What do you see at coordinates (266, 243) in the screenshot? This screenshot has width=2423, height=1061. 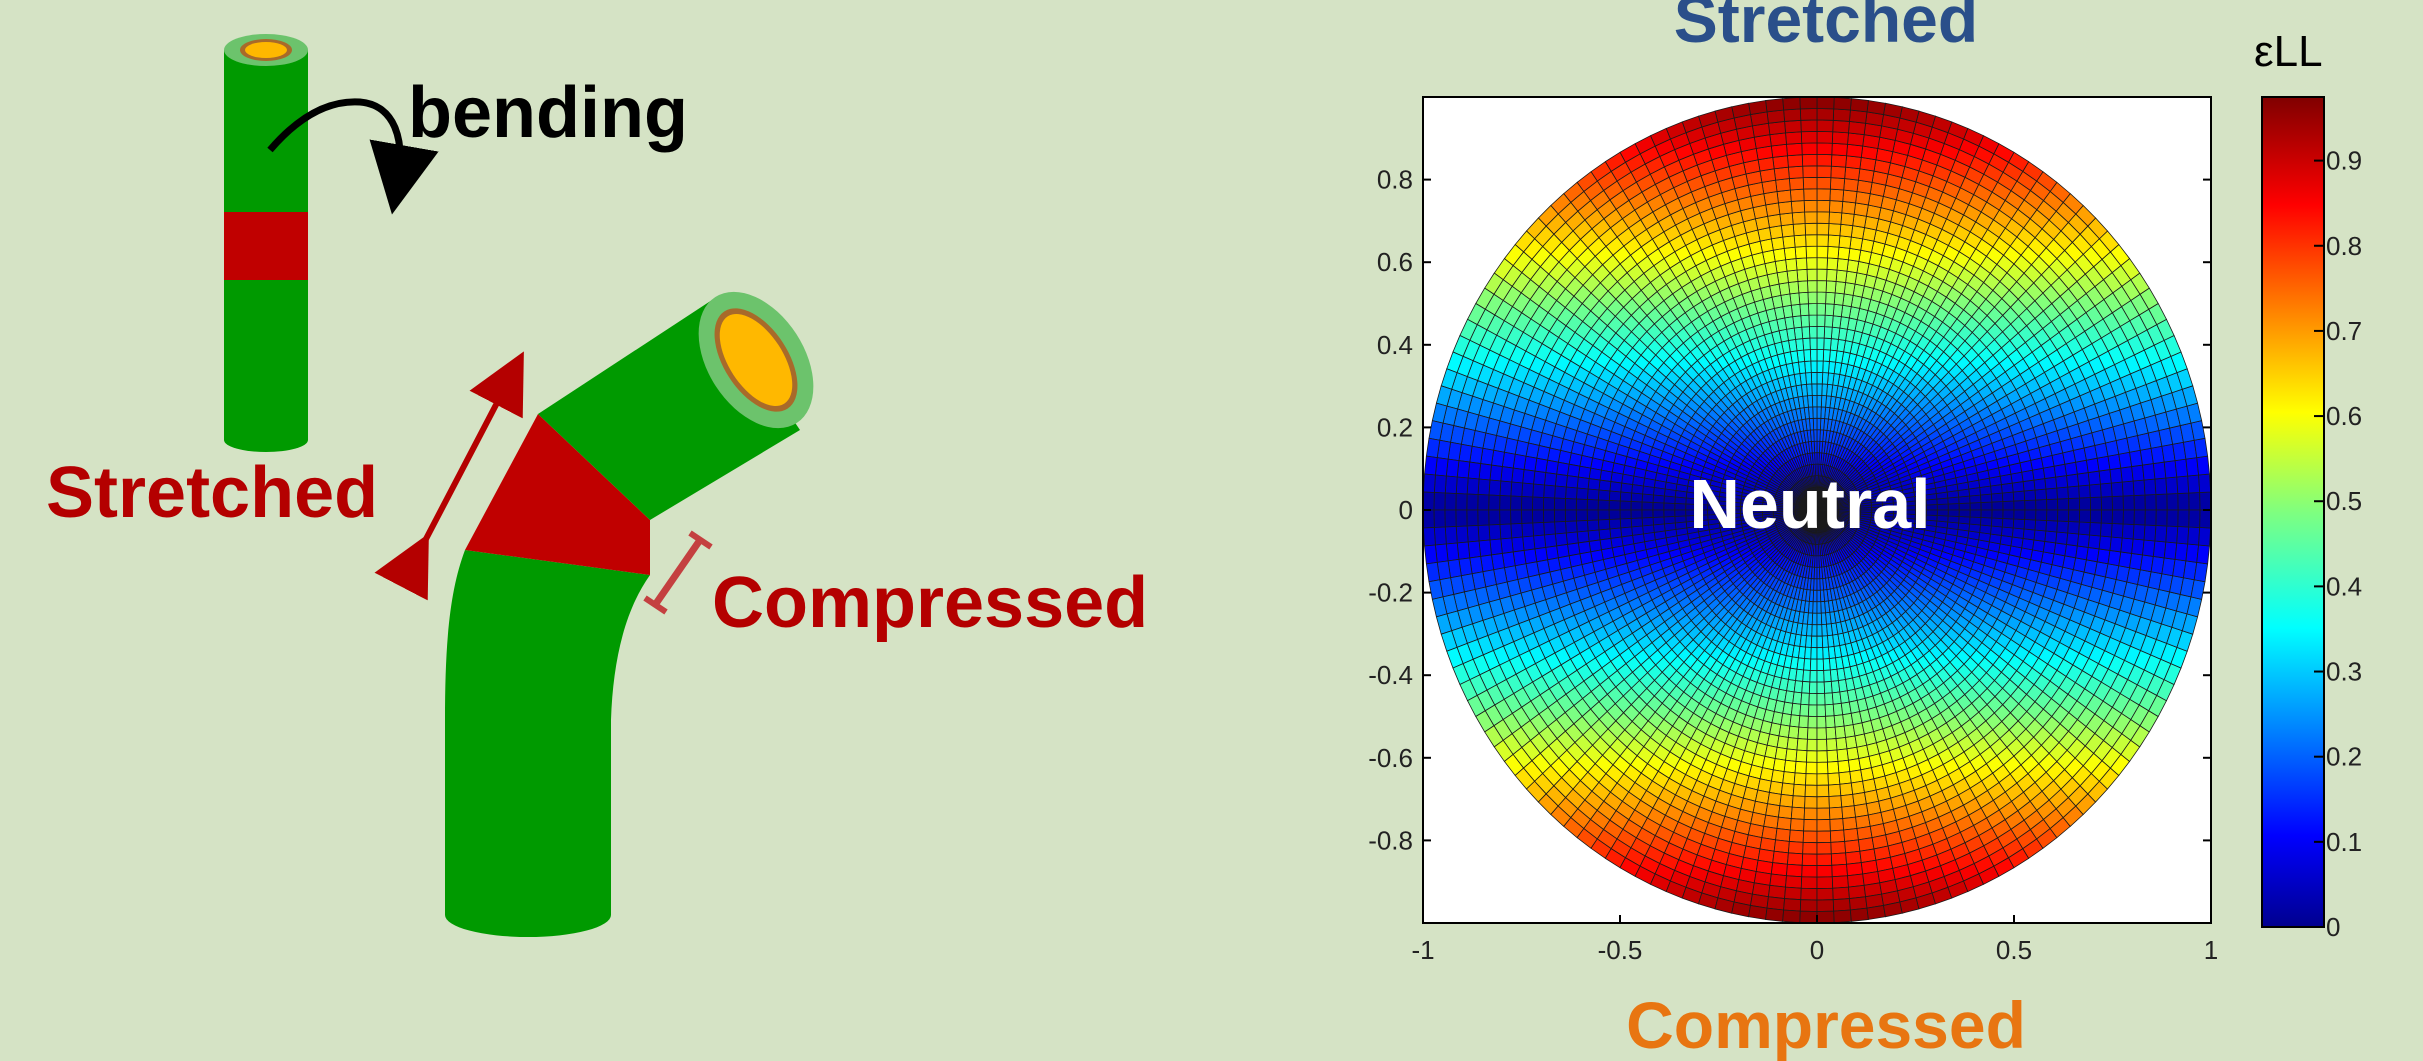 I see `straight-tube` at bounding box center [266, 243].